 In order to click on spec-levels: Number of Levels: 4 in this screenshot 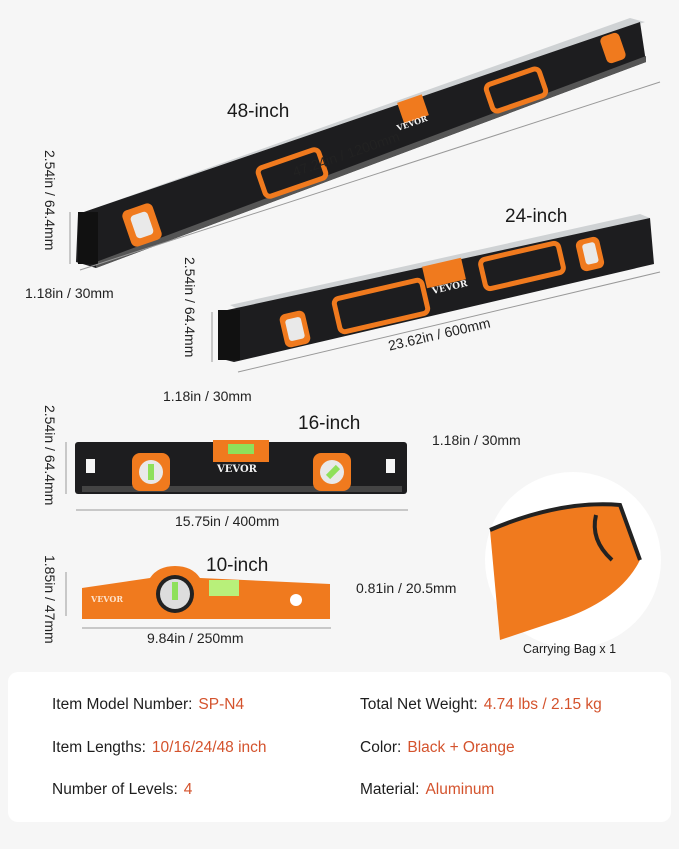, I will do `click(122, 790)`.